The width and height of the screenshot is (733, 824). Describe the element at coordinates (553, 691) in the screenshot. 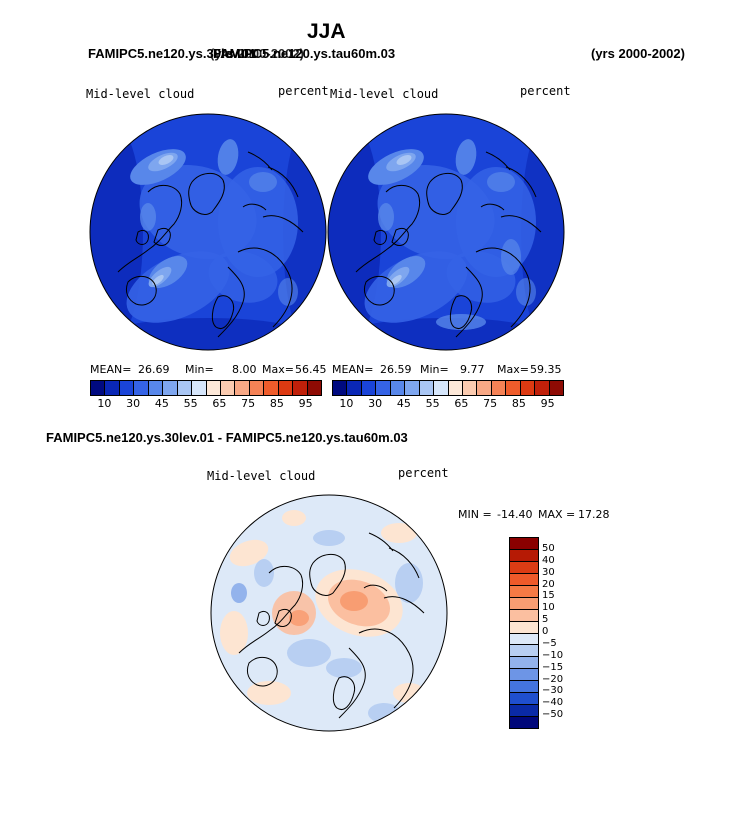

I see `colorbar-tick-label: −30` at that location.